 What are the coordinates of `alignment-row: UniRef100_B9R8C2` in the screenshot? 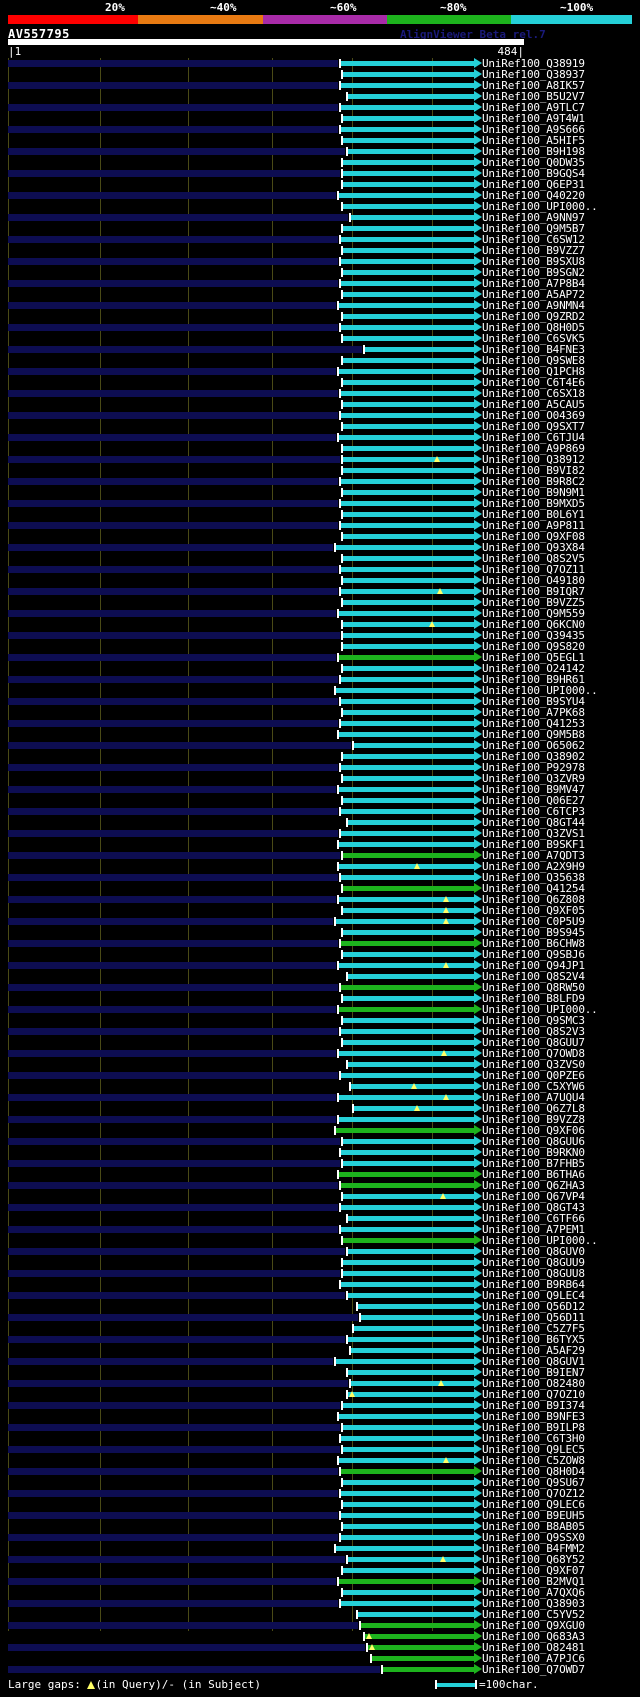 It's located at (320, 481).